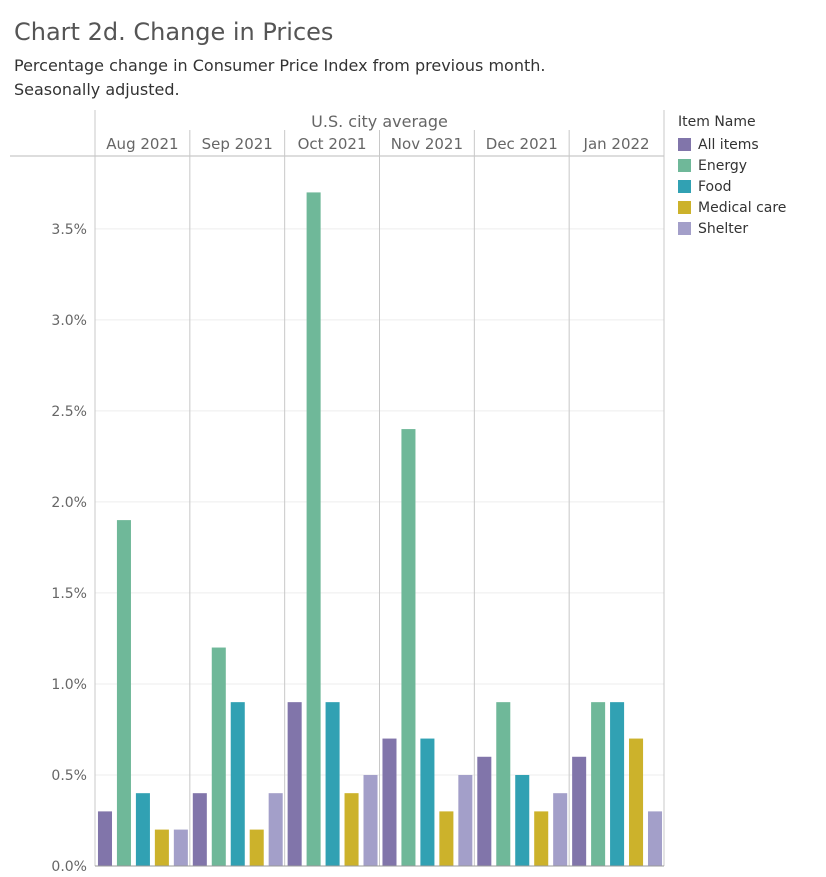 The width and height of the screenshot is (826, 877). What do you see at coordinates (69, 321) in the screenshot?
I see `y-tick-label: 3.0%` at bounding box center [69, 321].